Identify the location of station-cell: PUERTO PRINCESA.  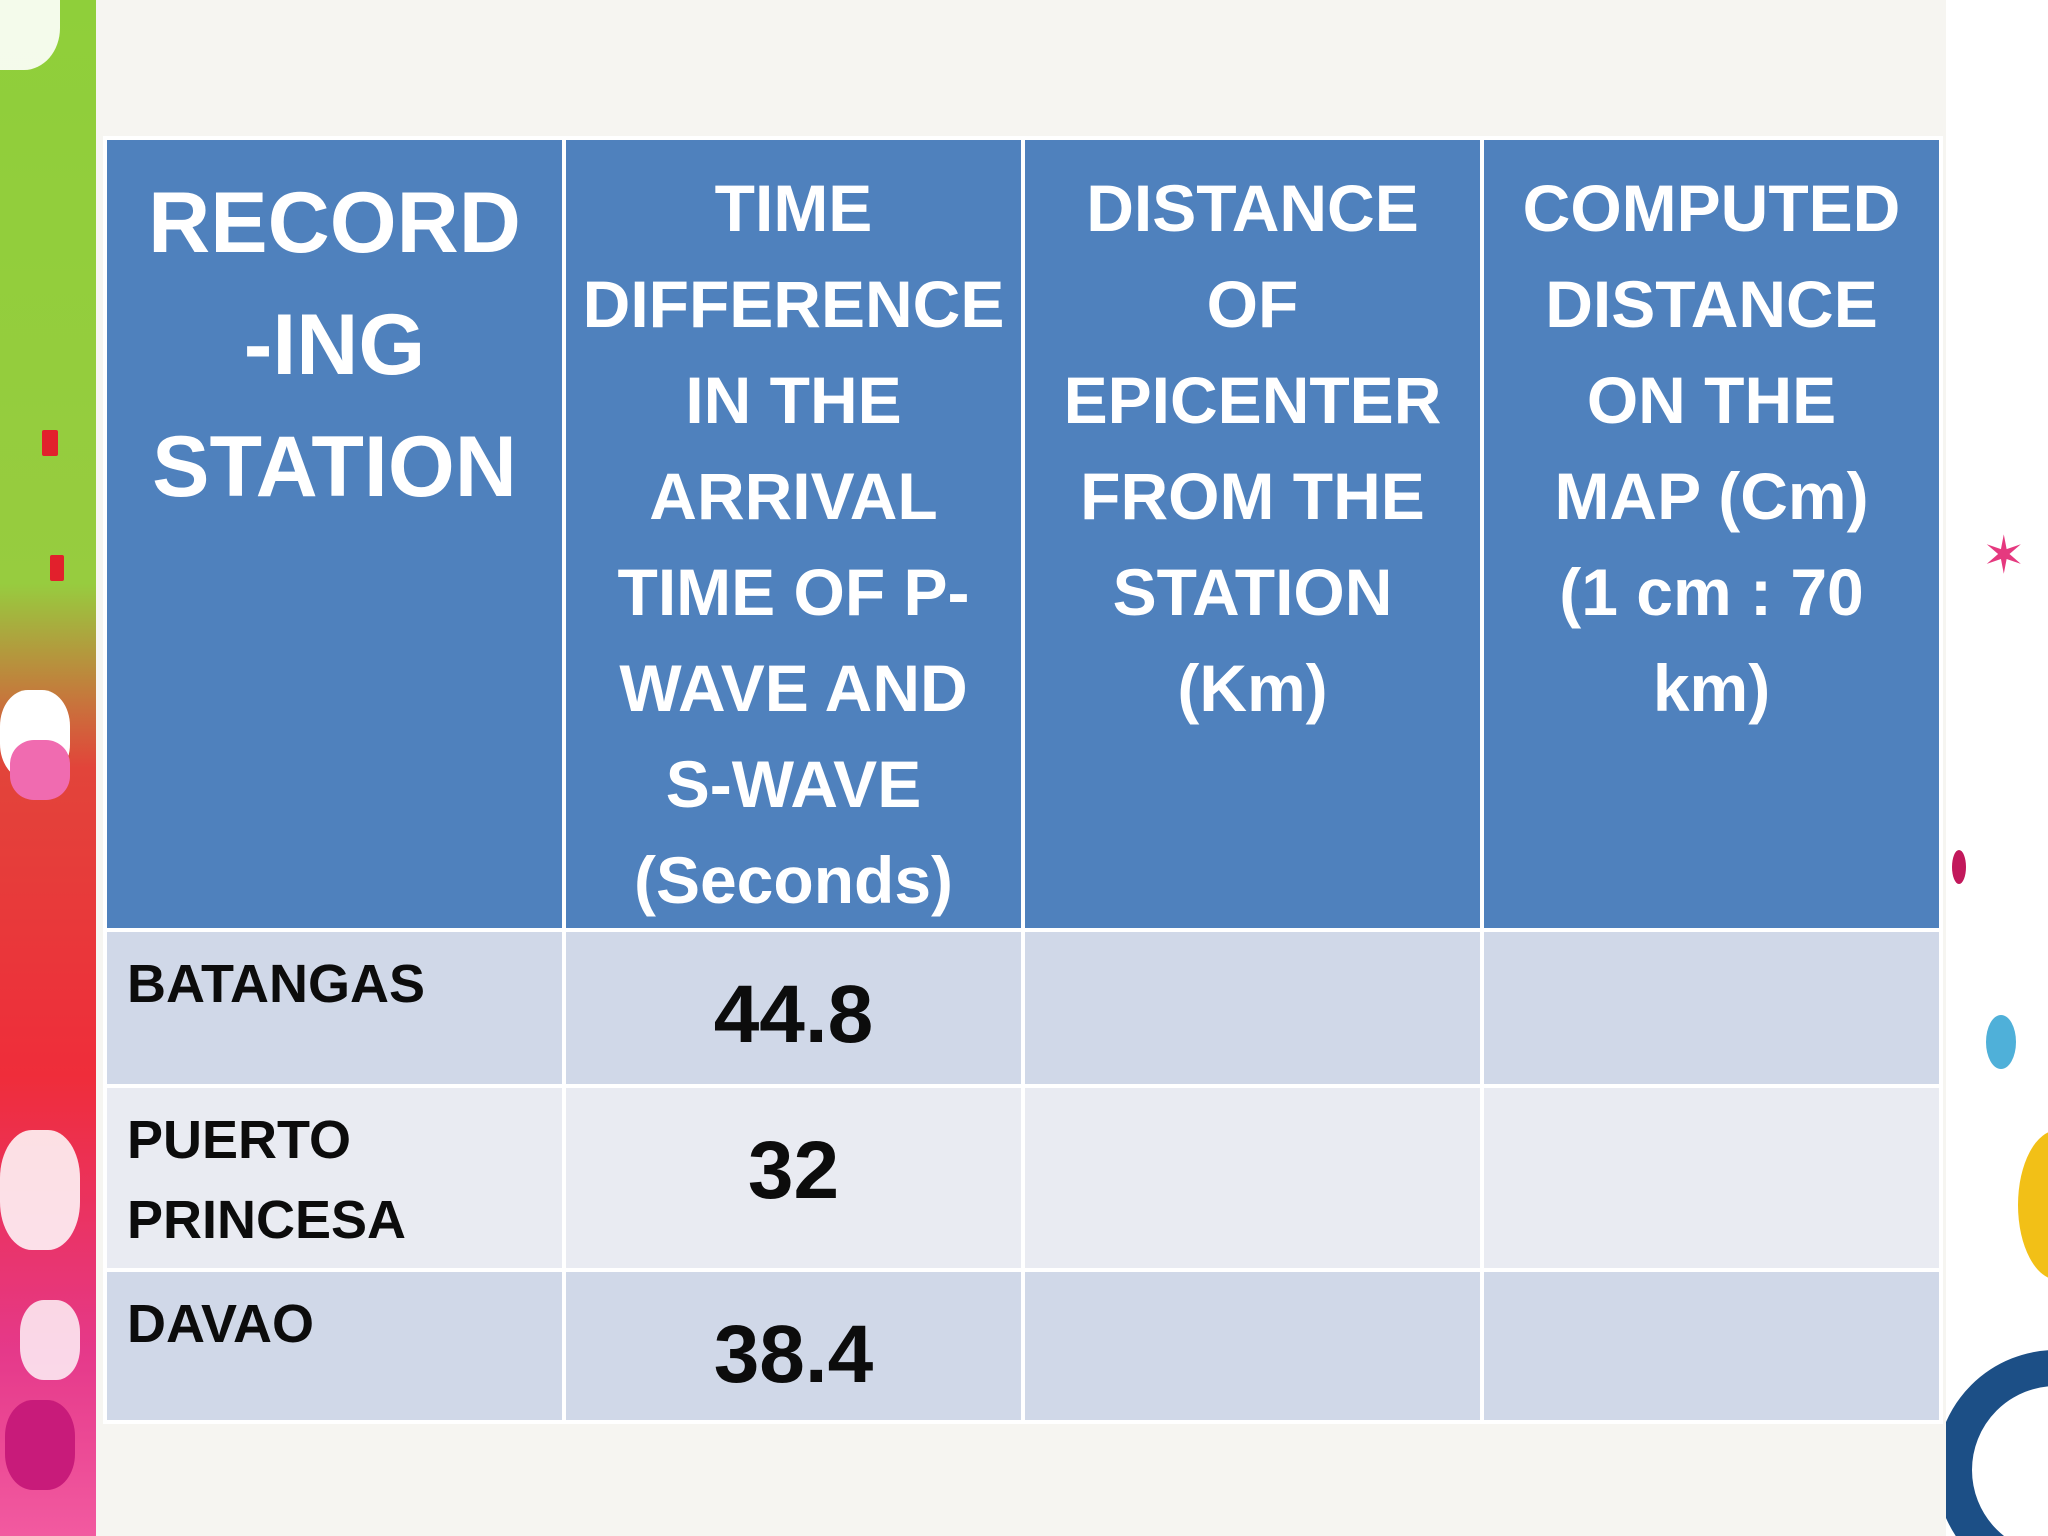
(334, 1178).